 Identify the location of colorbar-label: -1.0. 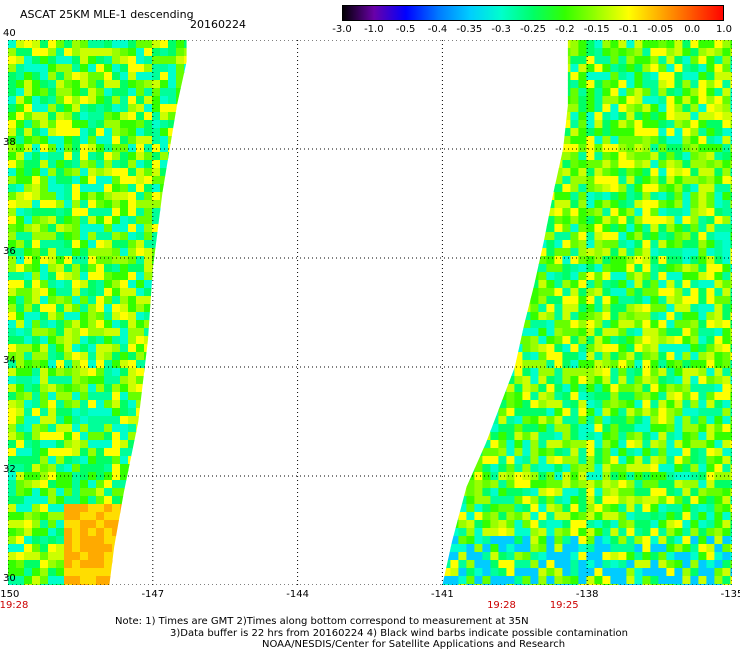
(374, 29).